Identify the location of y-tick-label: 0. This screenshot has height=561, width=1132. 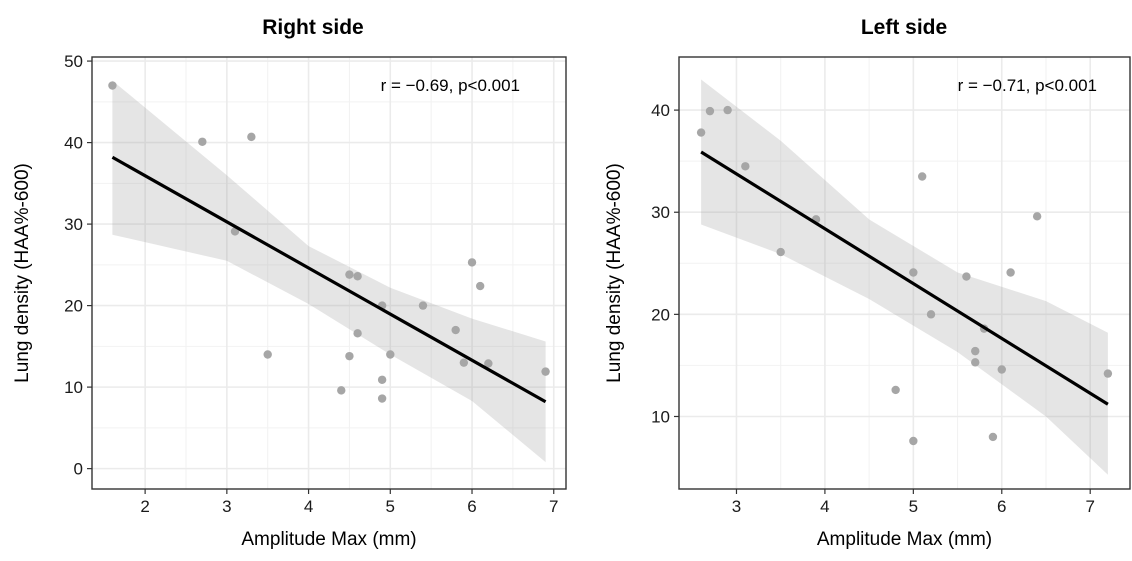
(78, 469).